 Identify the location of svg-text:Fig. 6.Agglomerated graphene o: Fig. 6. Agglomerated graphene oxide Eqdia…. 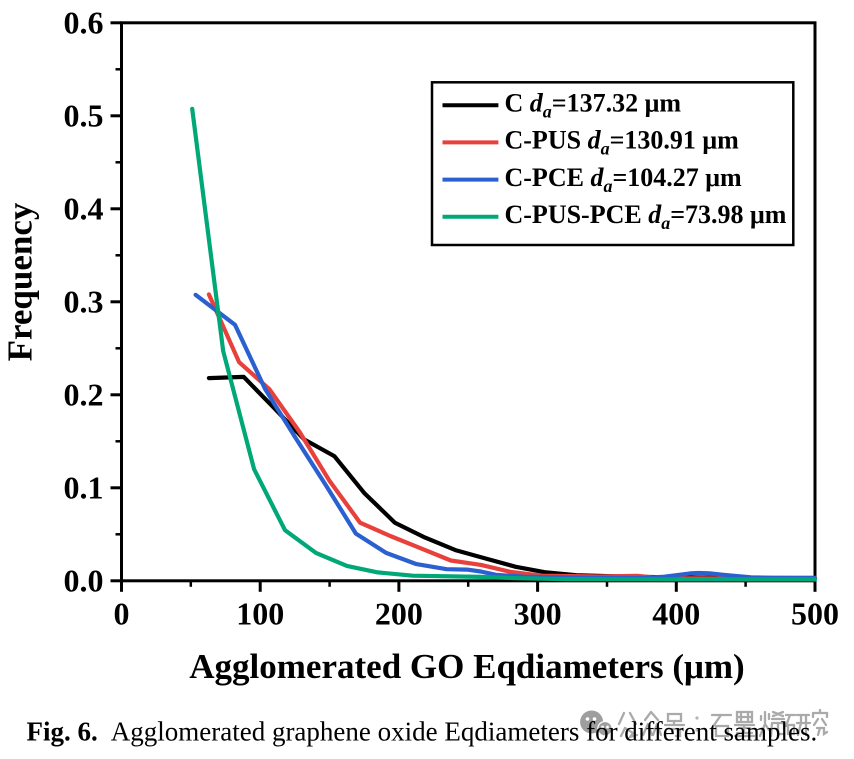
(422, 732).